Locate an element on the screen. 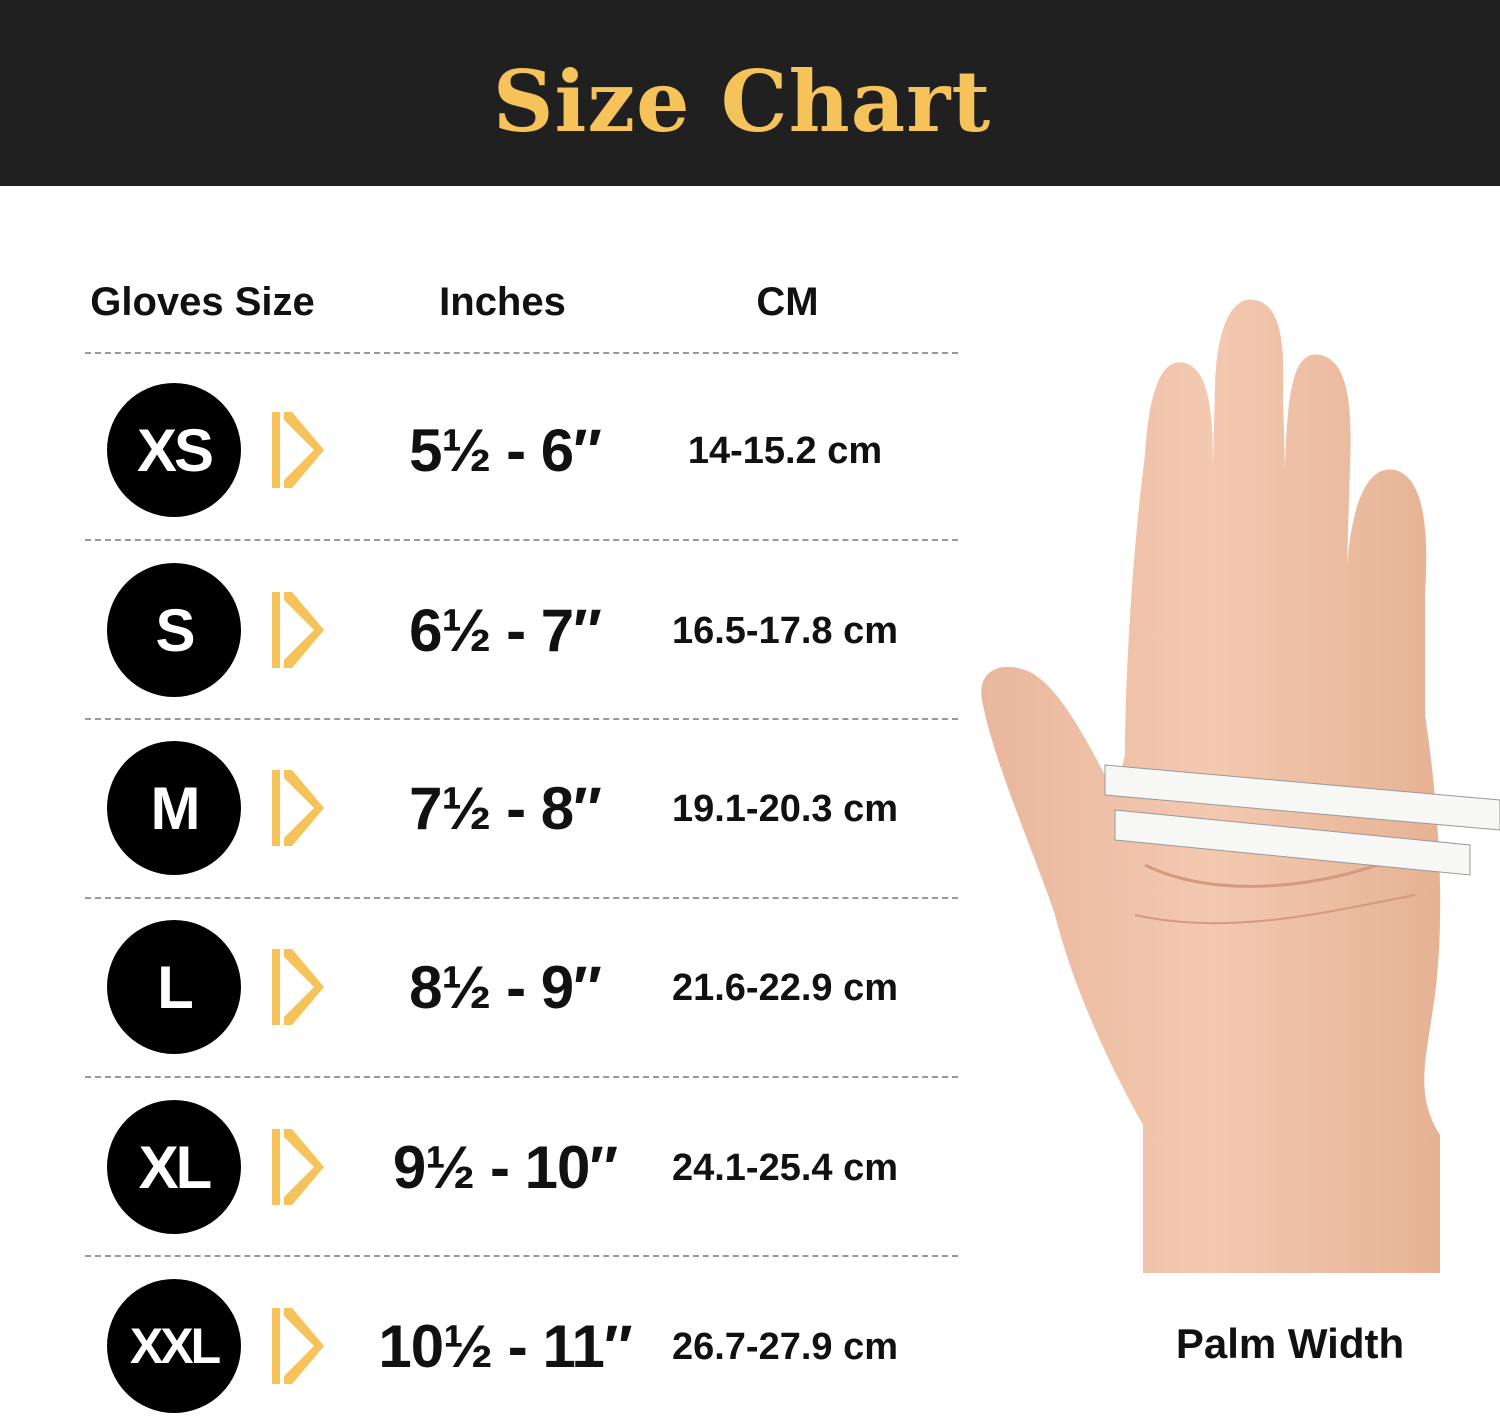  cm-value: 24.1-25.4 cm is located at coordinates (785, 1168).